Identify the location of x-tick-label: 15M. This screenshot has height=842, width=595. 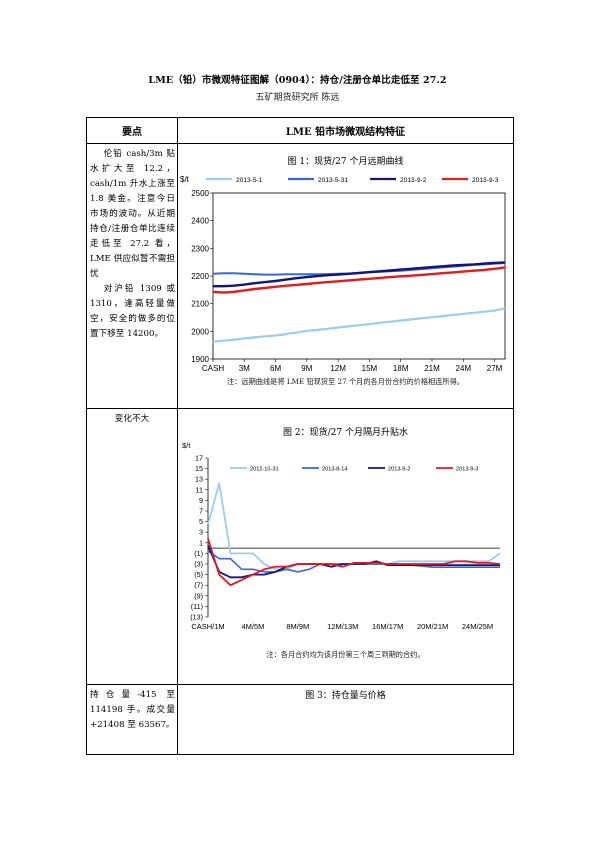
(370, 368).